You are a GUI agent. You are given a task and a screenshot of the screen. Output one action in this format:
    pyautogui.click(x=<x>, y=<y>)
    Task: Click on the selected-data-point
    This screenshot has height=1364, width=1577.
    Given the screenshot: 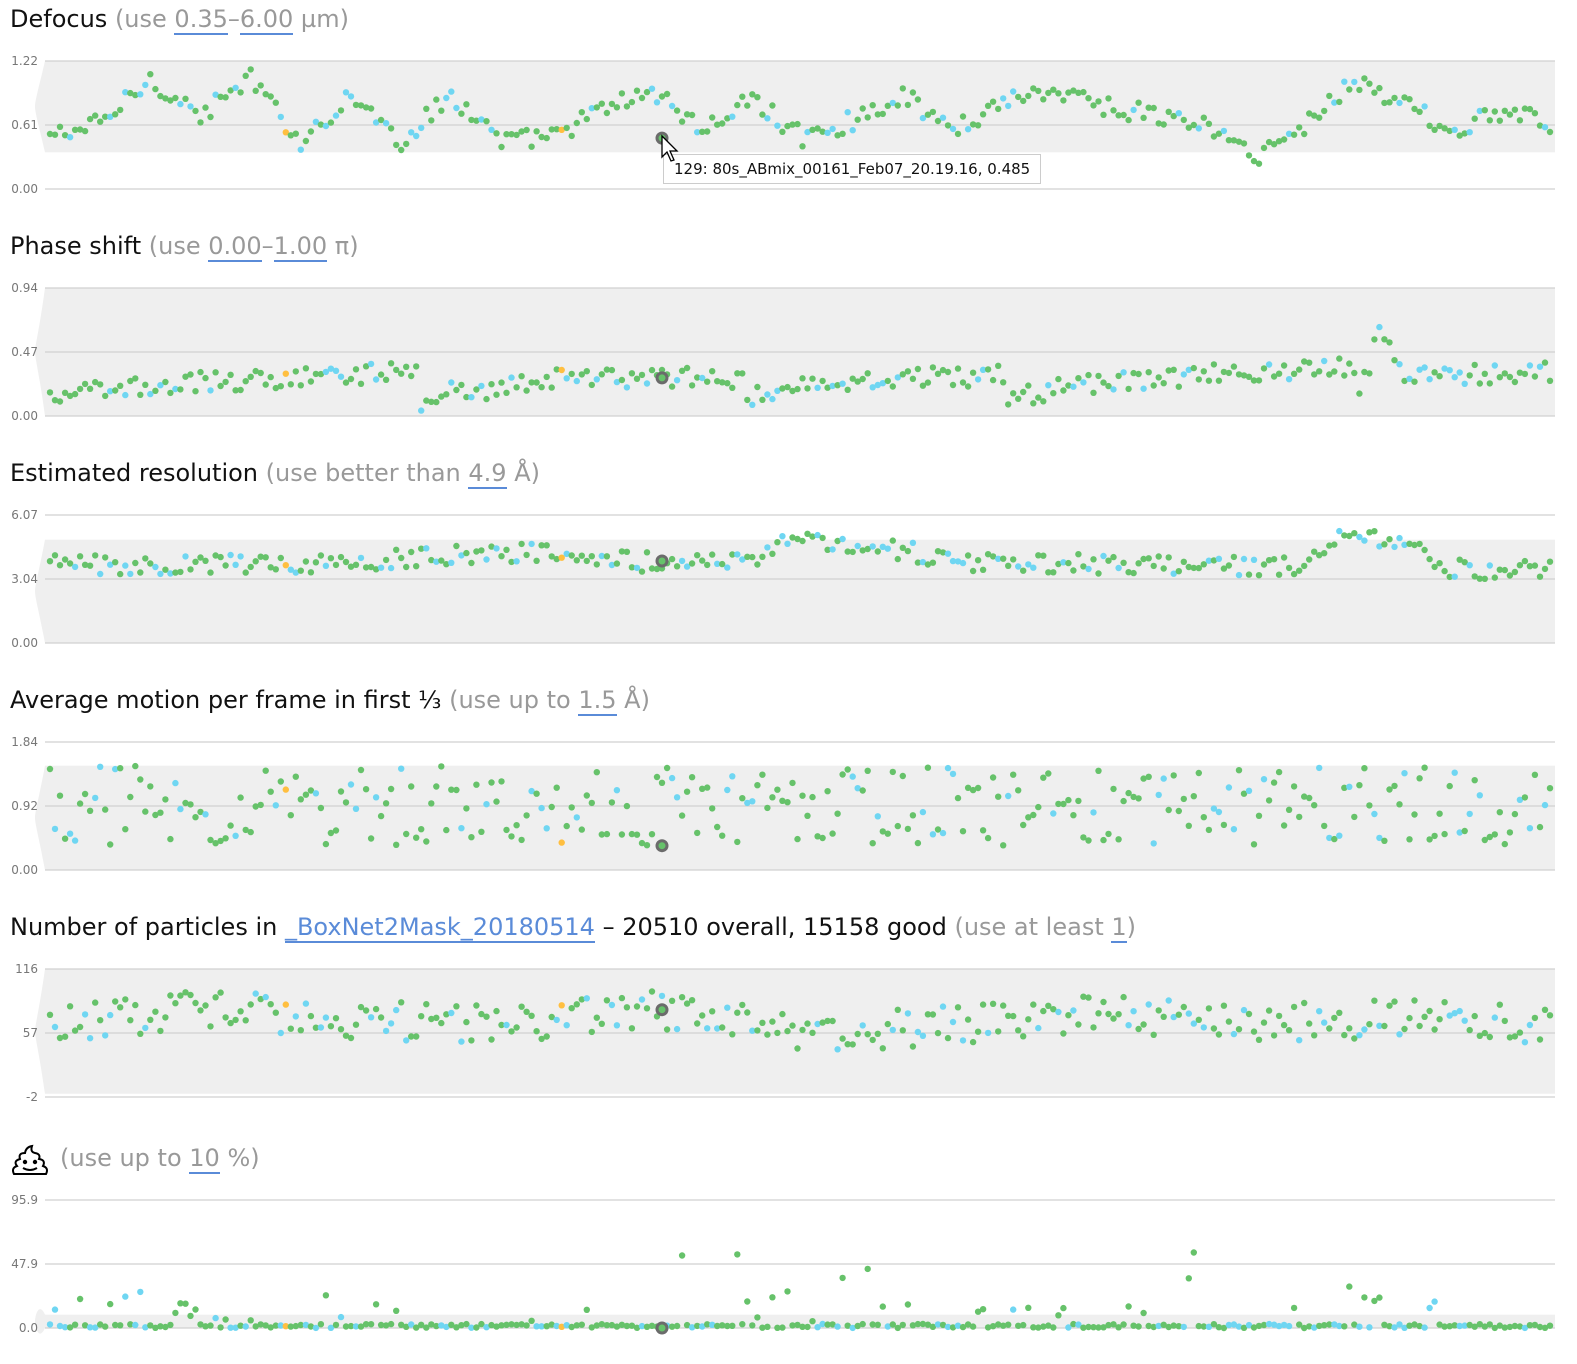 What is the action you would take?
    pyautogui.click(x=662, y=561)
    